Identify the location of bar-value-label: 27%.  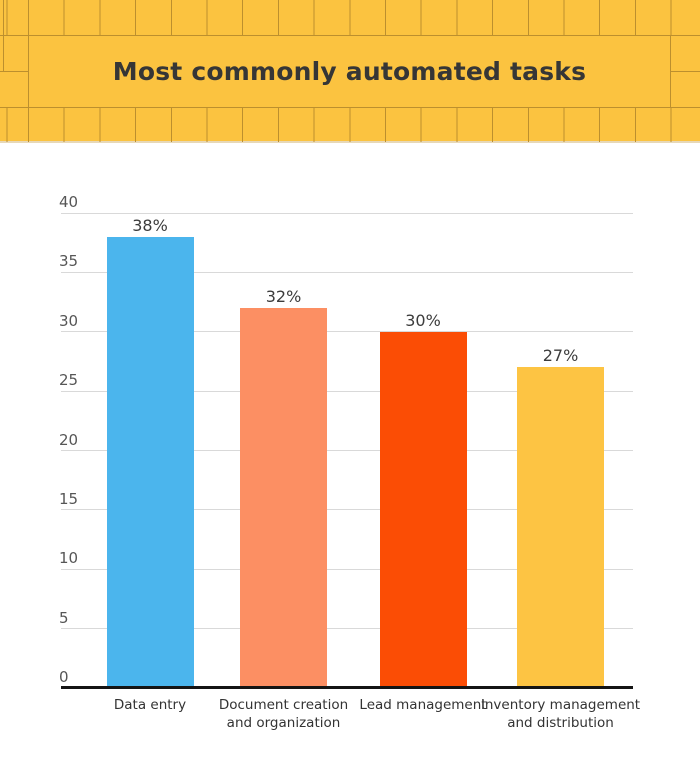
(560, 356).